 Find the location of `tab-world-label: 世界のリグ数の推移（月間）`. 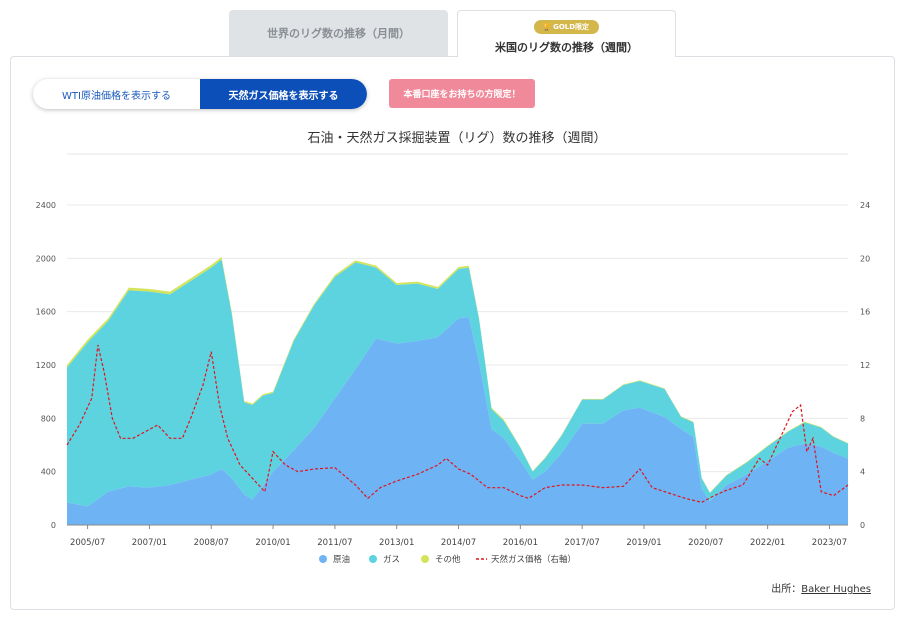

tab-world-label: 世界のリグ数の推移（月間） is located at coordinates (338, 33).